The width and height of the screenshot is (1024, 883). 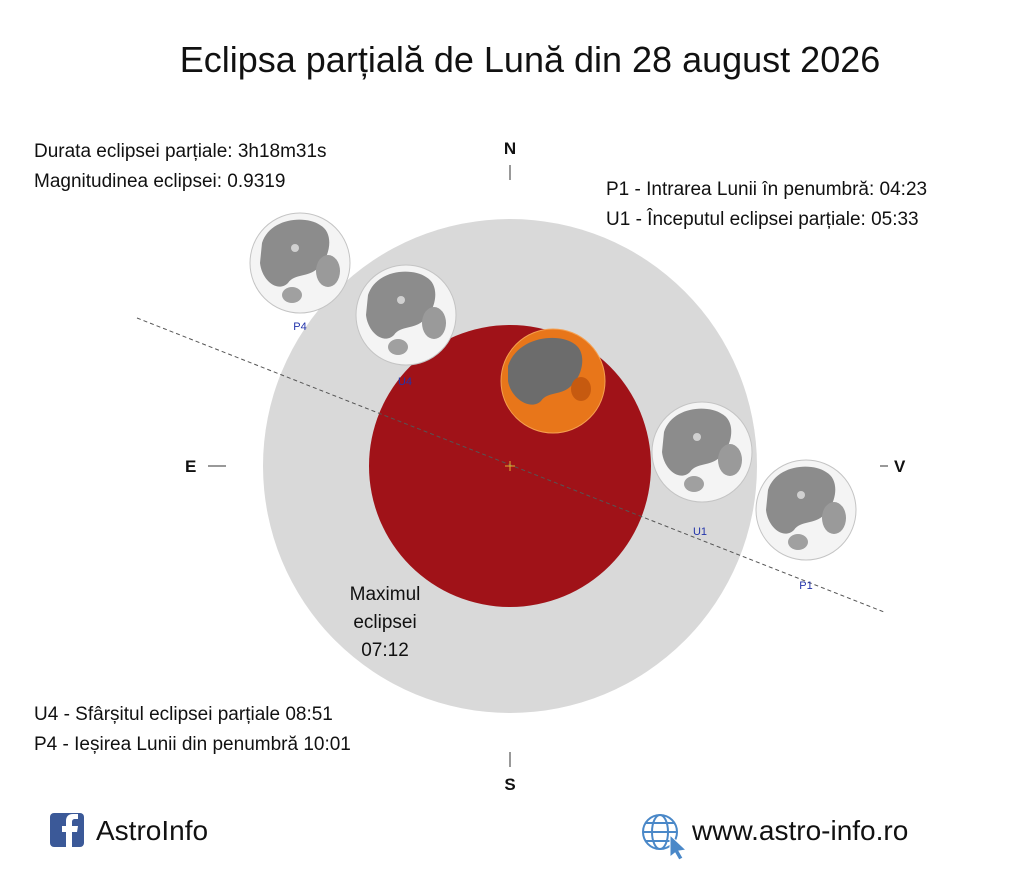 I want to click on contact-u4: U4 - Sfârșitul eclipsei parțiale 08:51, so click(x=183, y=714).